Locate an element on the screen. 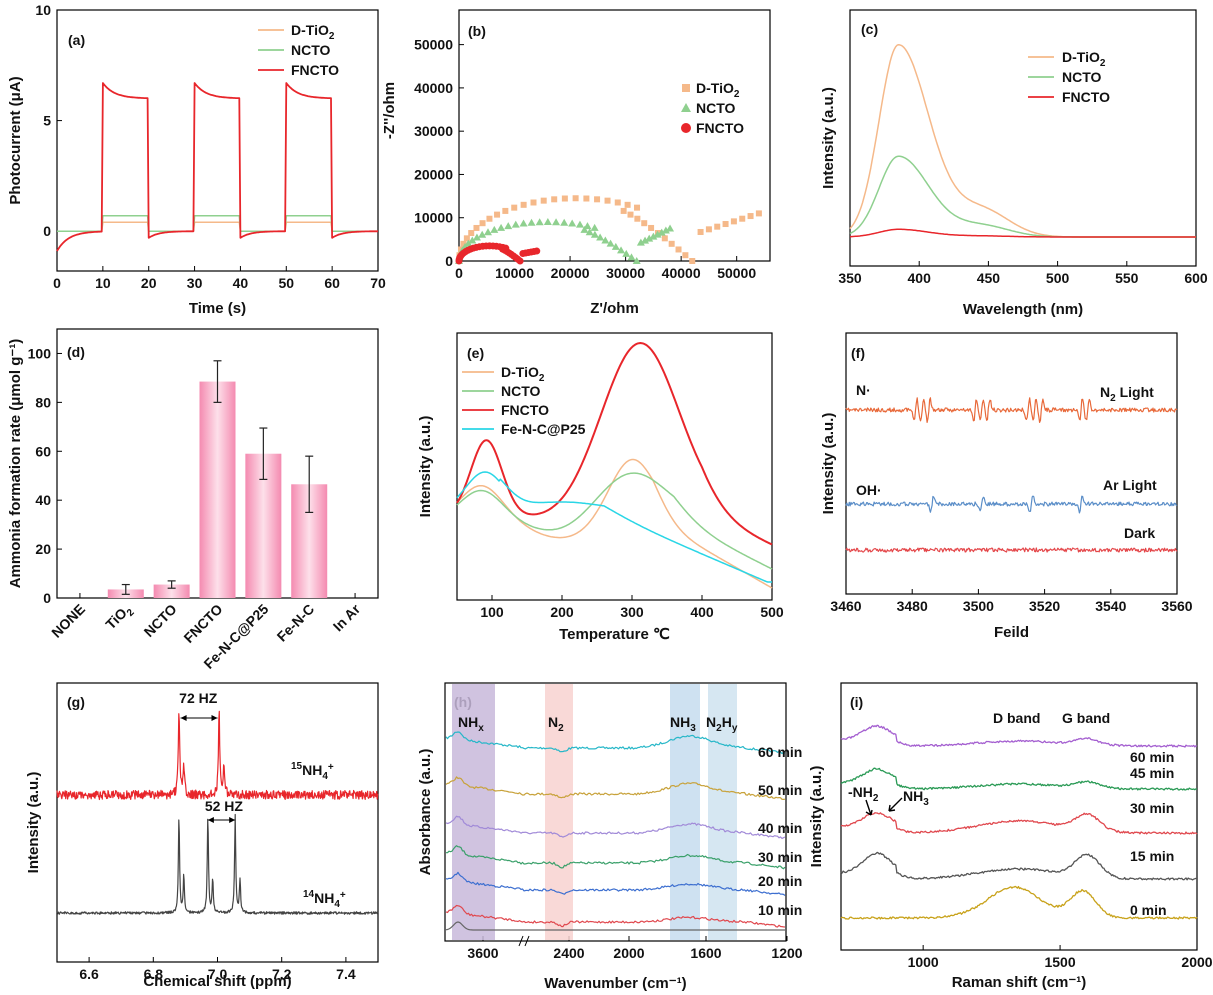 Image resolution: width=1213 pixels, height=995 pixels. panel-a-xtick-50: 50 is located at coordinates (286, 283).